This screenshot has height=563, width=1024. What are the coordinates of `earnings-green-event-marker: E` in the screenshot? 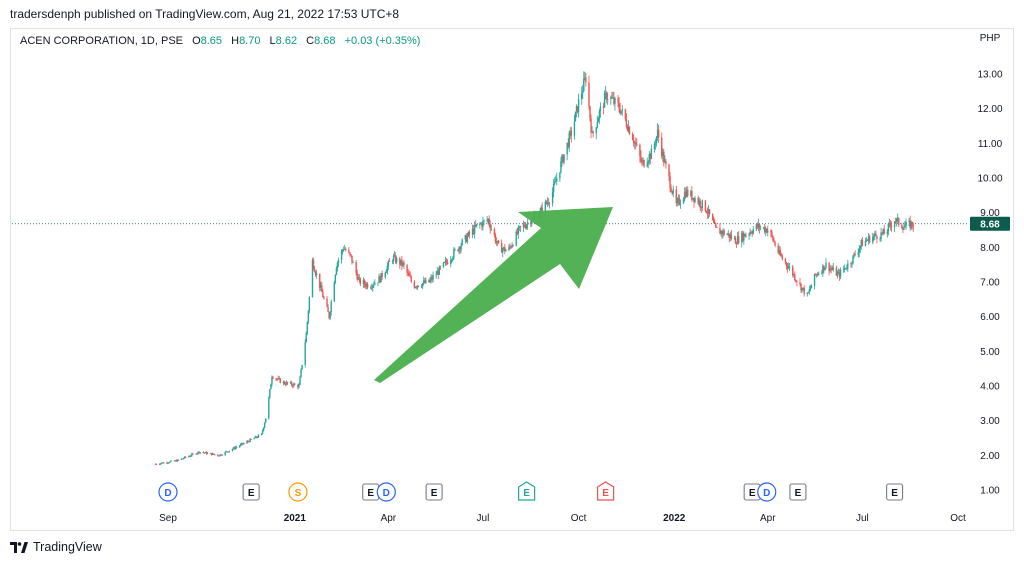 It's located at (527, 491).